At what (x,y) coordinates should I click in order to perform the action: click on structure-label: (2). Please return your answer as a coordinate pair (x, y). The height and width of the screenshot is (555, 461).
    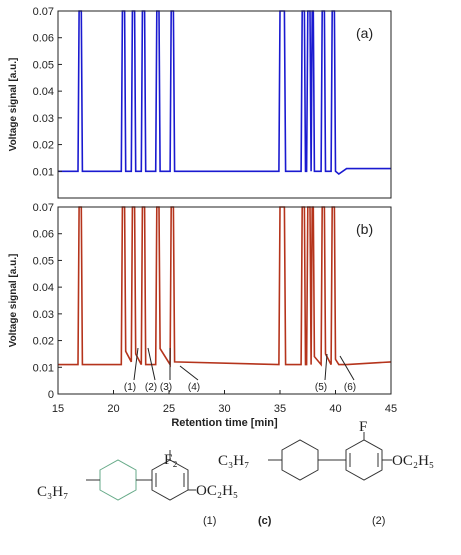
    Looking at the image, I should click on (378, 521).